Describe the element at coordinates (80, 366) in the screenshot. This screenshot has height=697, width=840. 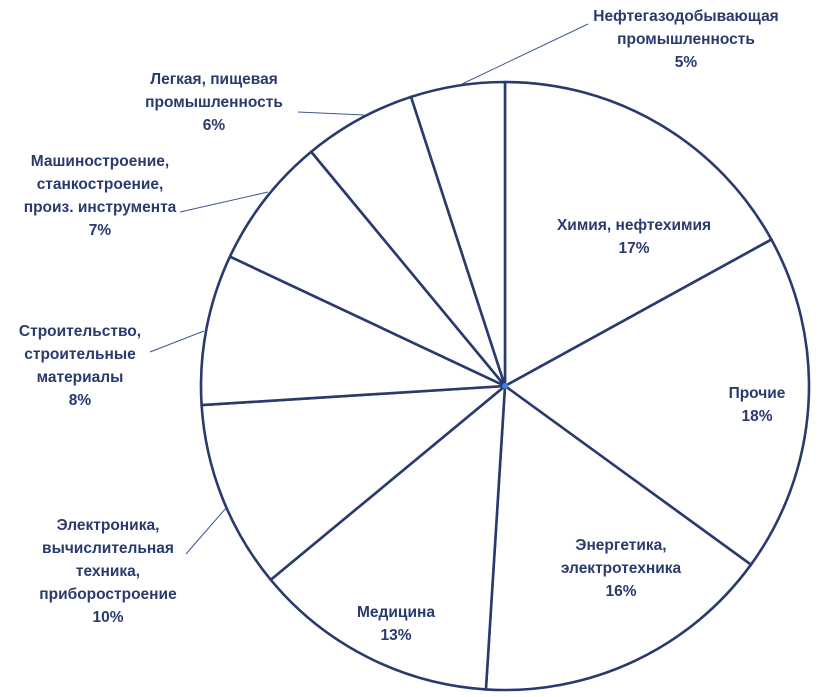
I see `slice-label: Строительство, строительные материалы 8%` at that location.